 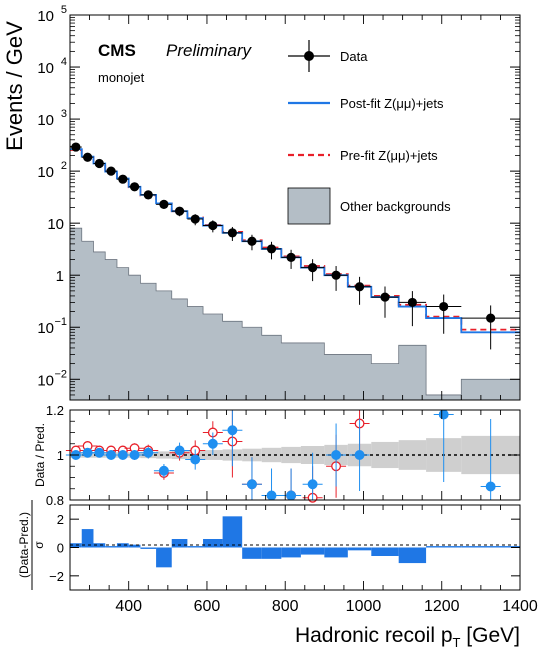 What do you see at coordinates (60, 548) in the screenshot?
I see `pull-y-tick-label: 0` at bounding box center [60, 548].